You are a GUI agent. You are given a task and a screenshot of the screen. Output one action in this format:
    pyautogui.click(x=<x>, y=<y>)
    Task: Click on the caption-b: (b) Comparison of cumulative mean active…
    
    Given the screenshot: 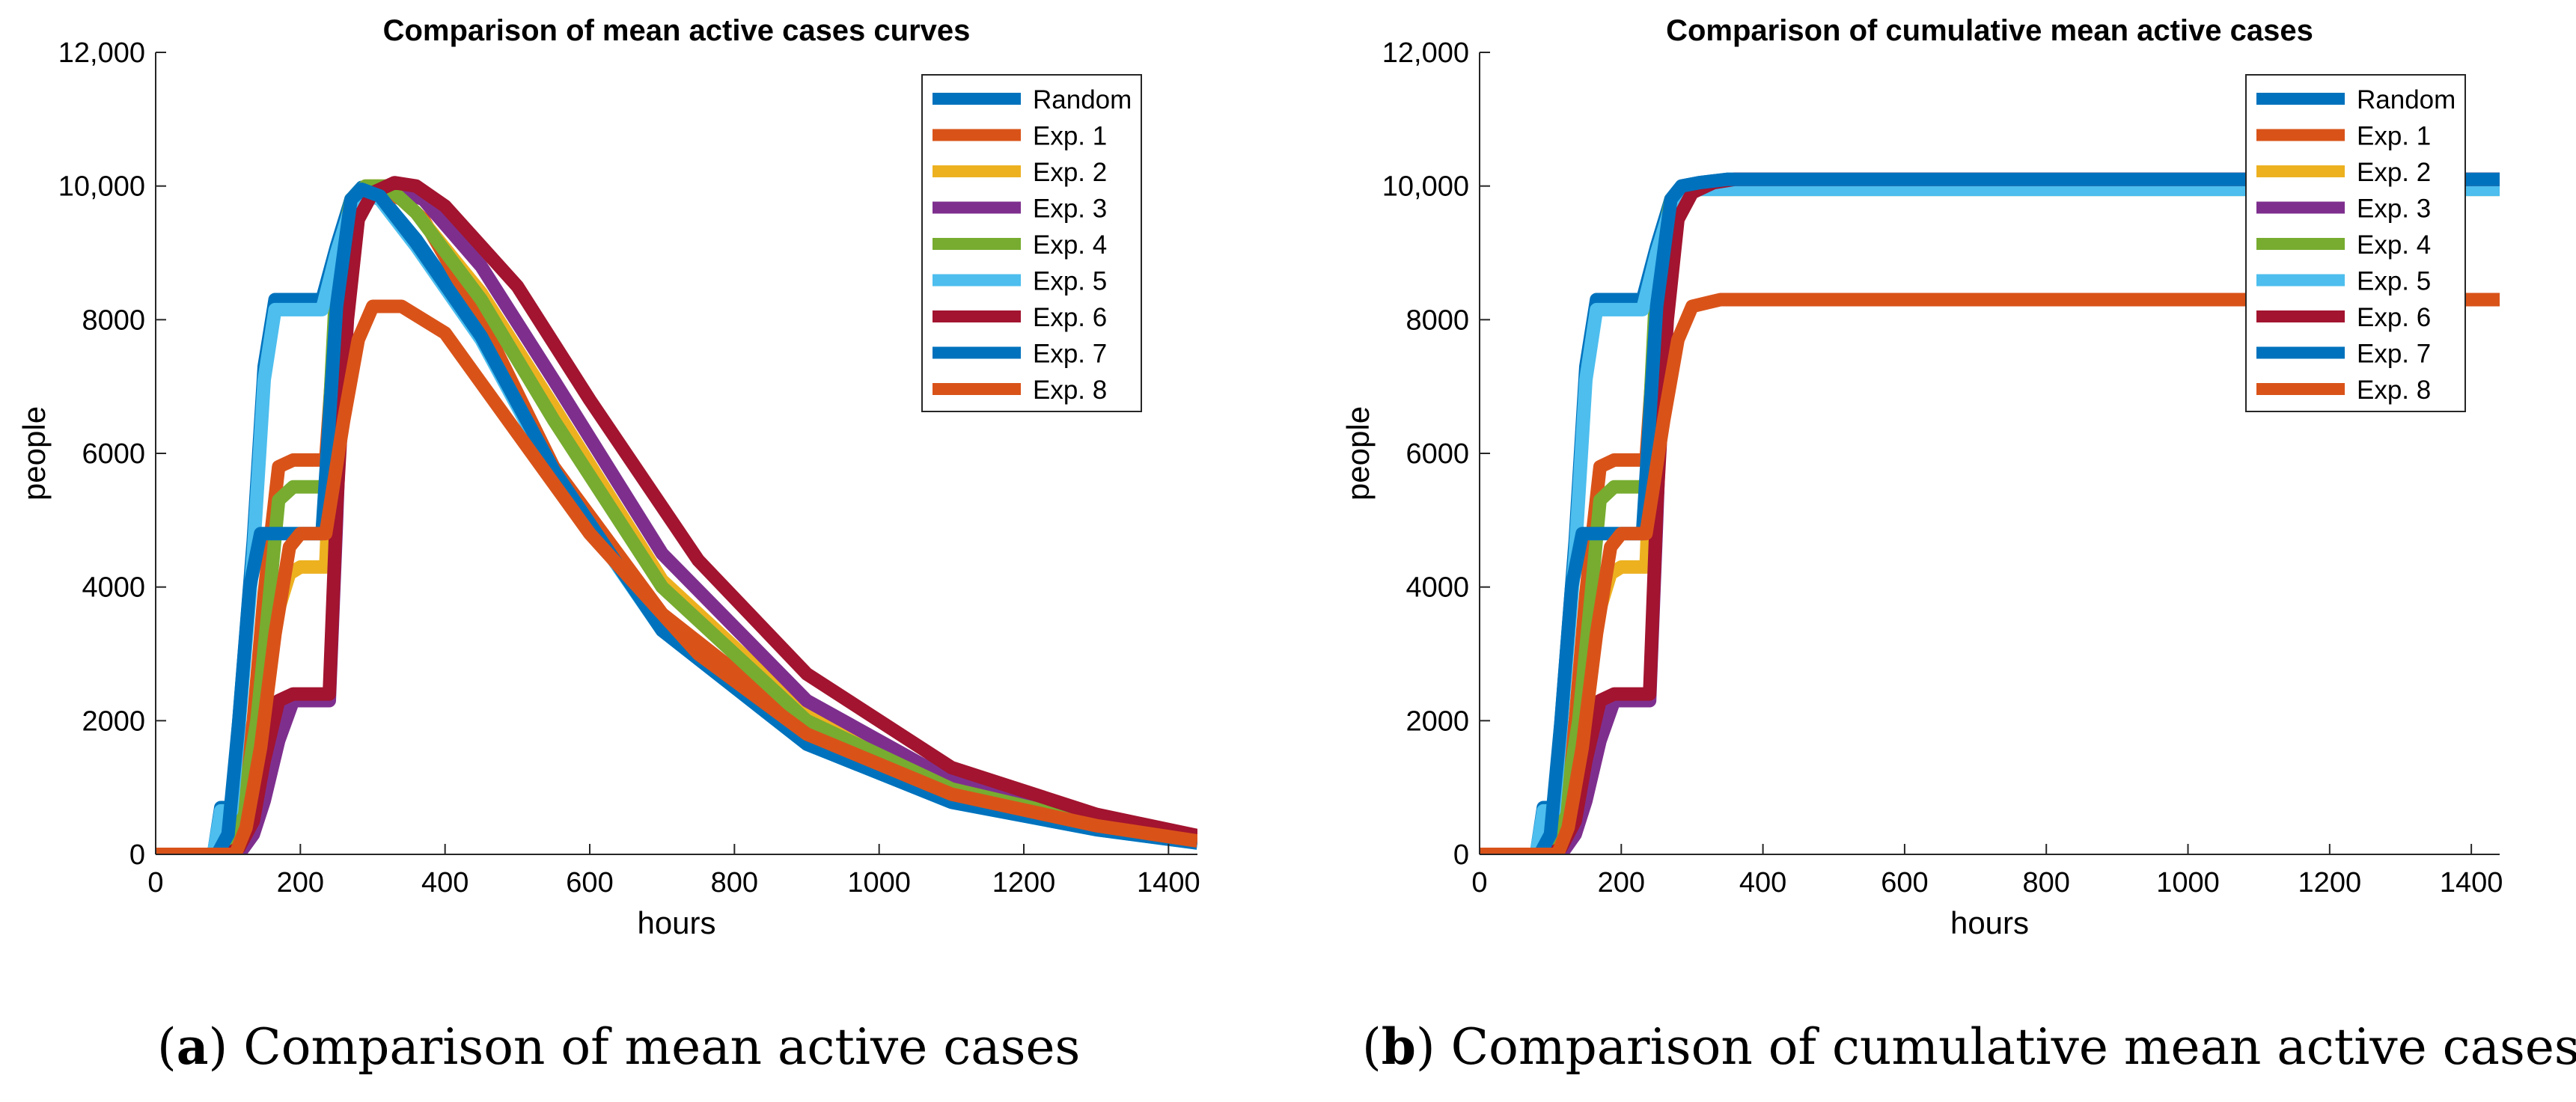 What is the action you would take?
    pyautogui.click(x=1969, y=1046)
    